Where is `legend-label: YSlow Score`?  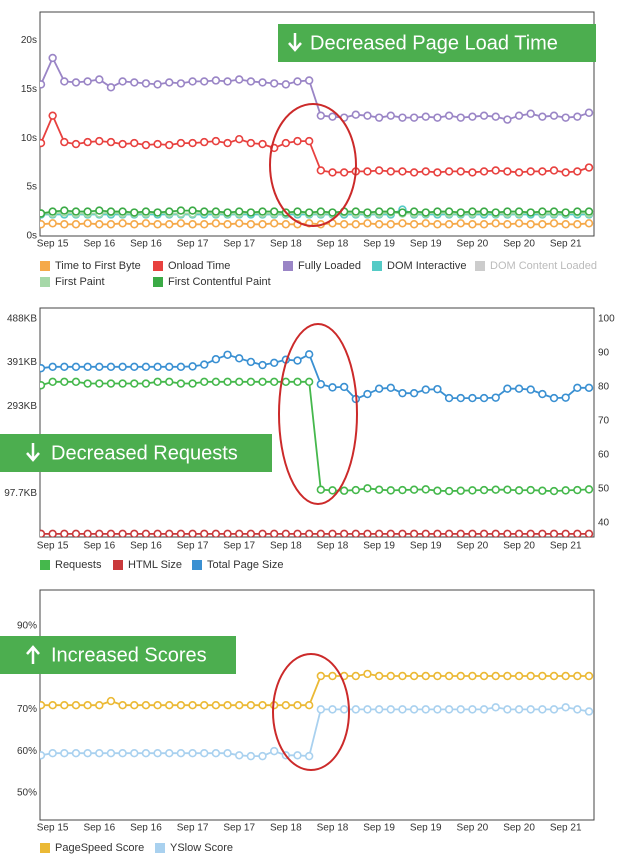 legend-label: YSlow Score is located at coordinates (201, 848).